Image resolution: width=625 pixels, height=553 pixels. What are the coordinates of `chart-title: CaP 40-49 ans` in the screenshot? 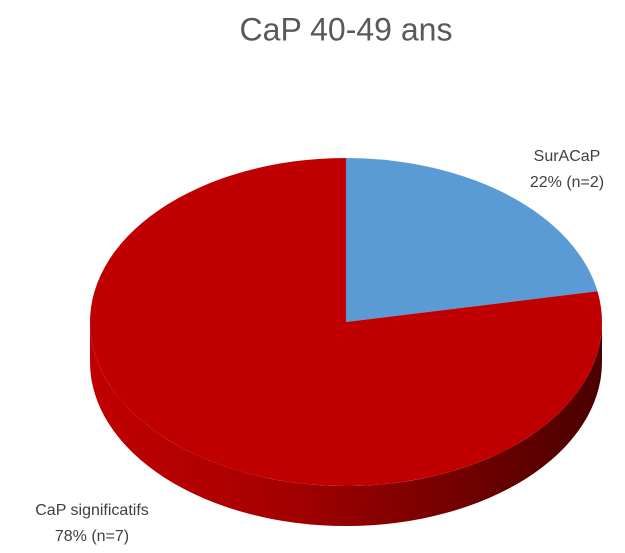 It's located at (346, 29).